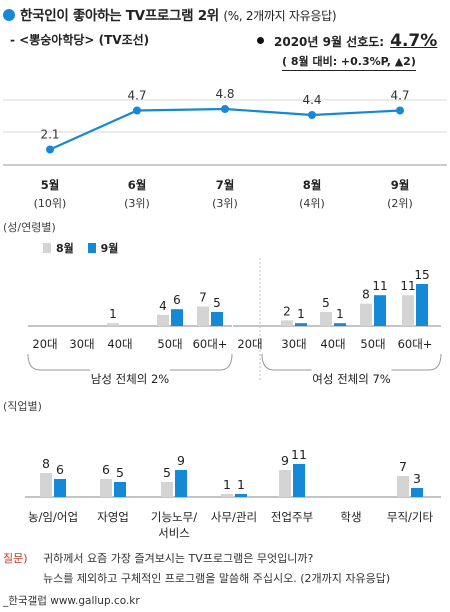 This screenshot has width=450, height=612. Describe the element at coordinates (137, 185) in the screenshot. I see `x-tick-label: 6월` at that location.